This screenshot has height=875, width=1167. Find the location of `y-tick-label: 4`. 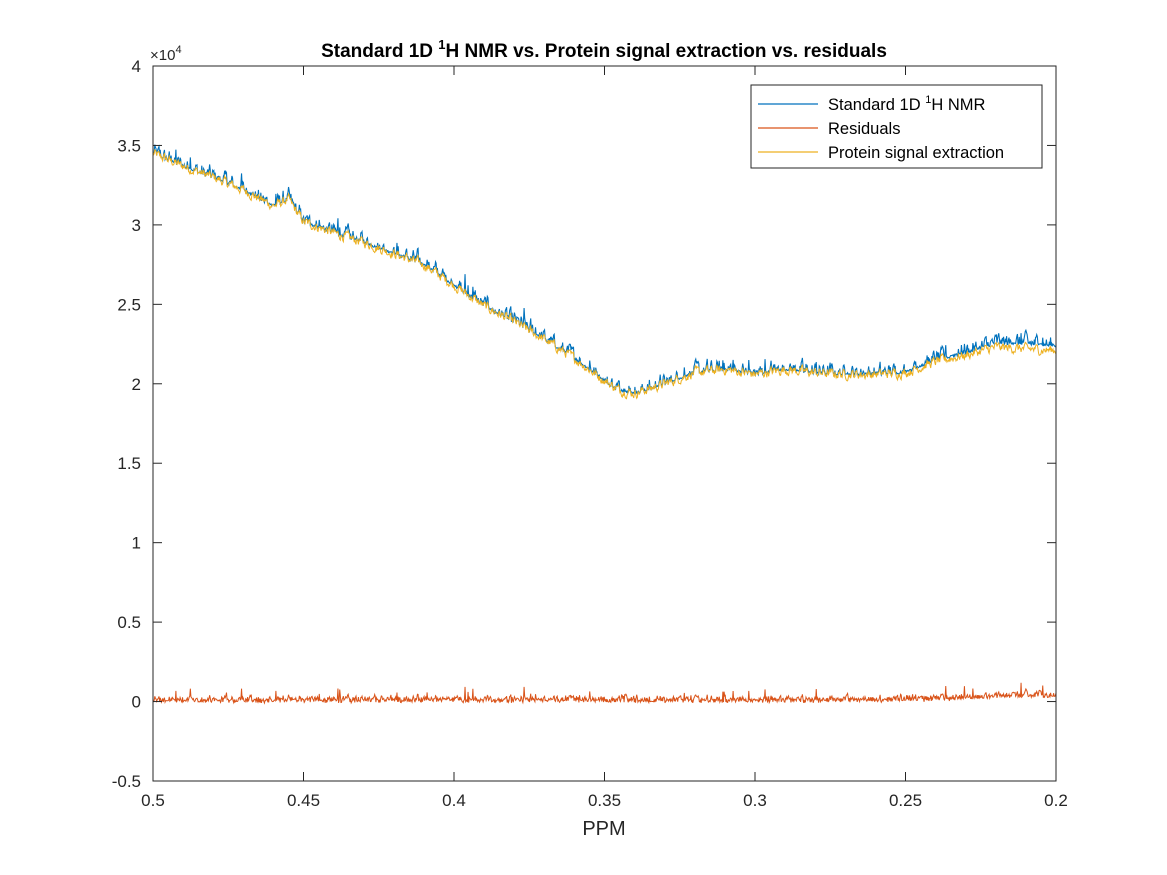

y-tick-label: 4 is located at coordinates (136, 66).